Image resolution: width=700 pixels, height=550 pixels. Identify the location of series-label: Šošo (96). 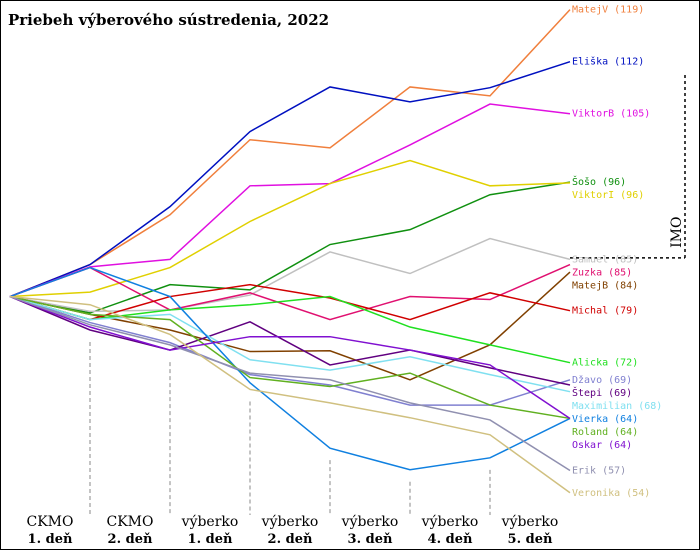
(599, 181).